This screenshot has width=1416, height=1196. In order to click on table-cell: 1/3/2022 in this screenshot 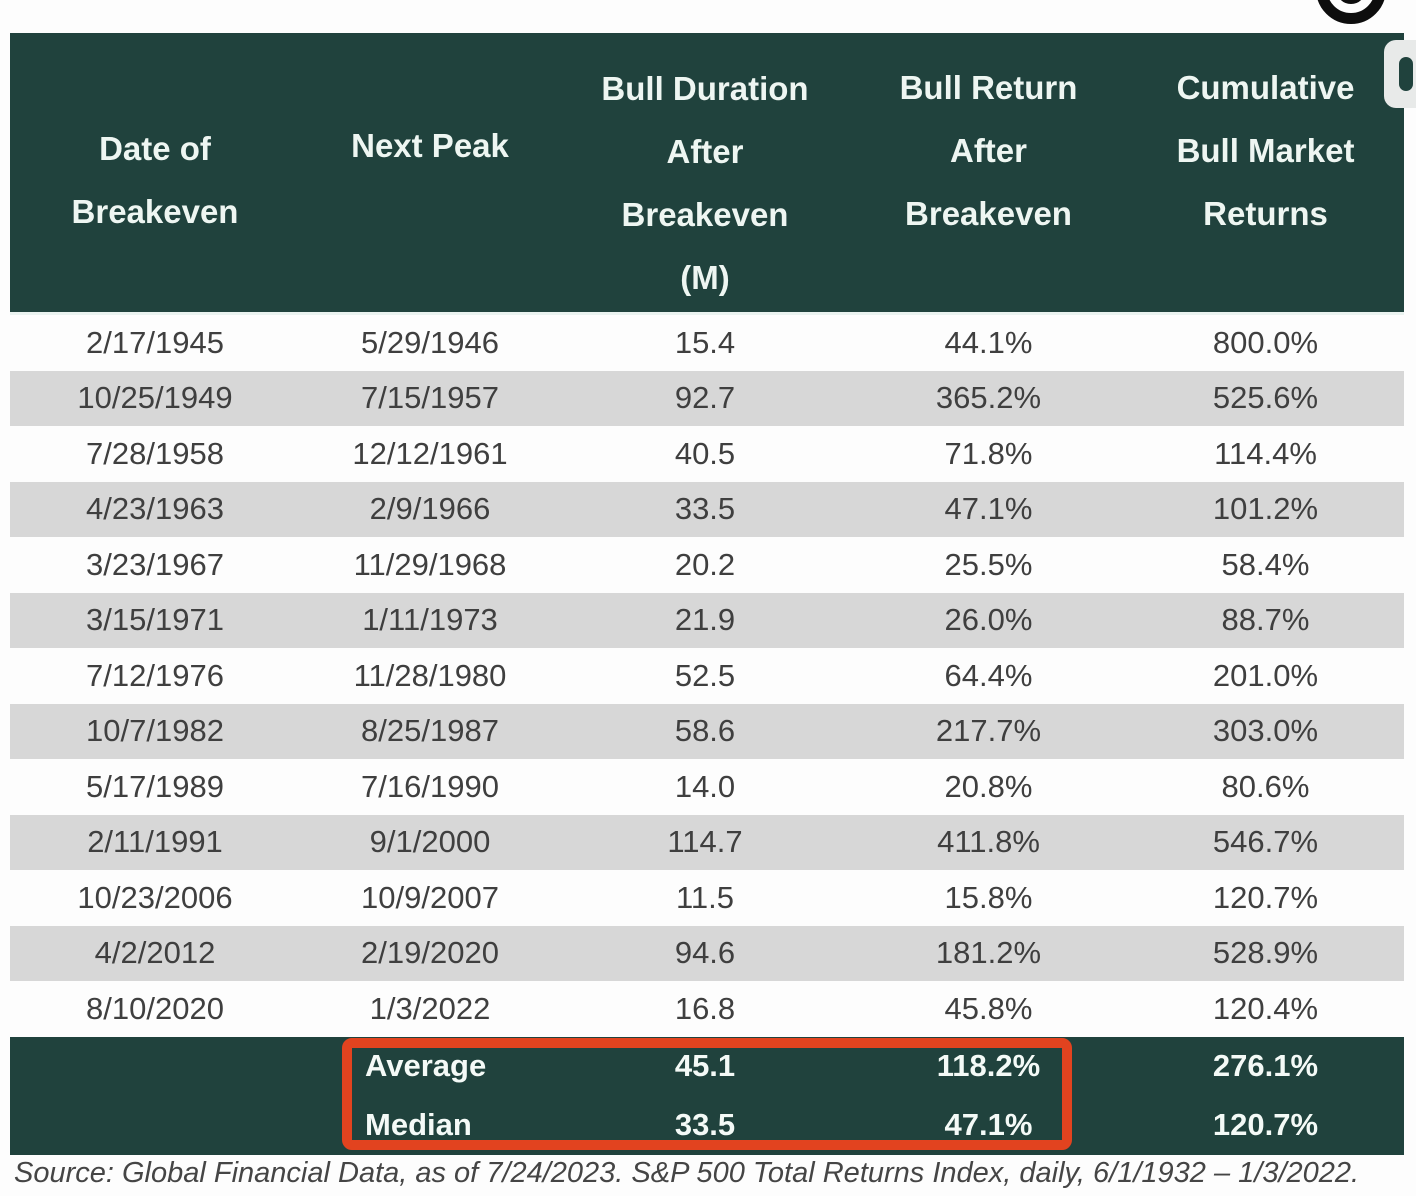, I will do `click(430, 1008)`.